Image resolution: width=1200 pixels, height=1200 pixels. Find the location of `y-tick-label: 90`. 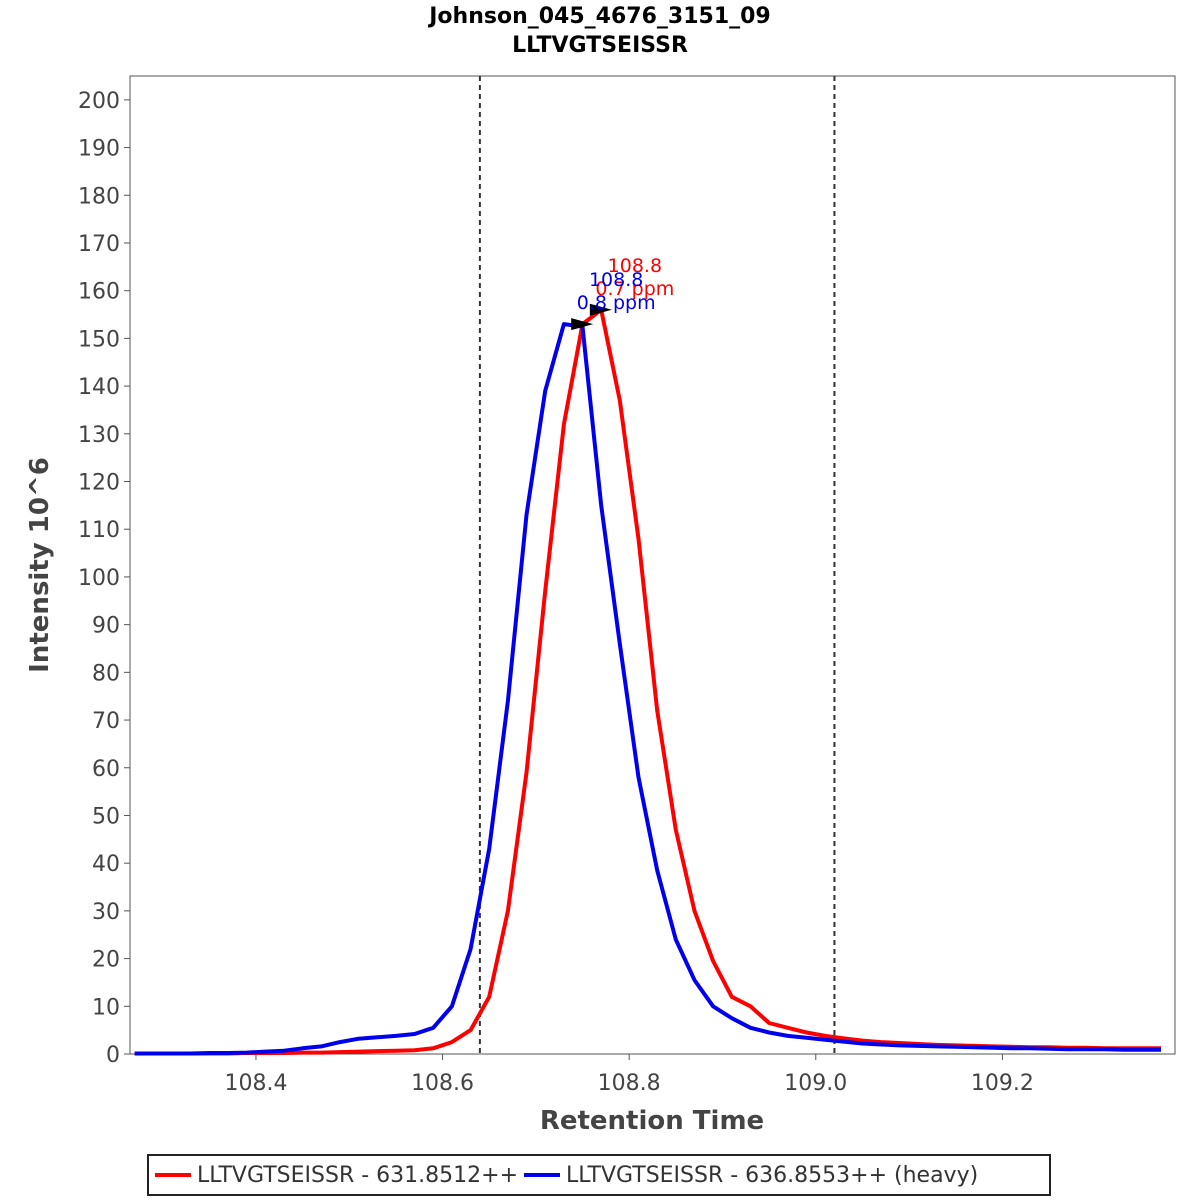

y-tick-label: 90 is located at coordinates (106, 626).